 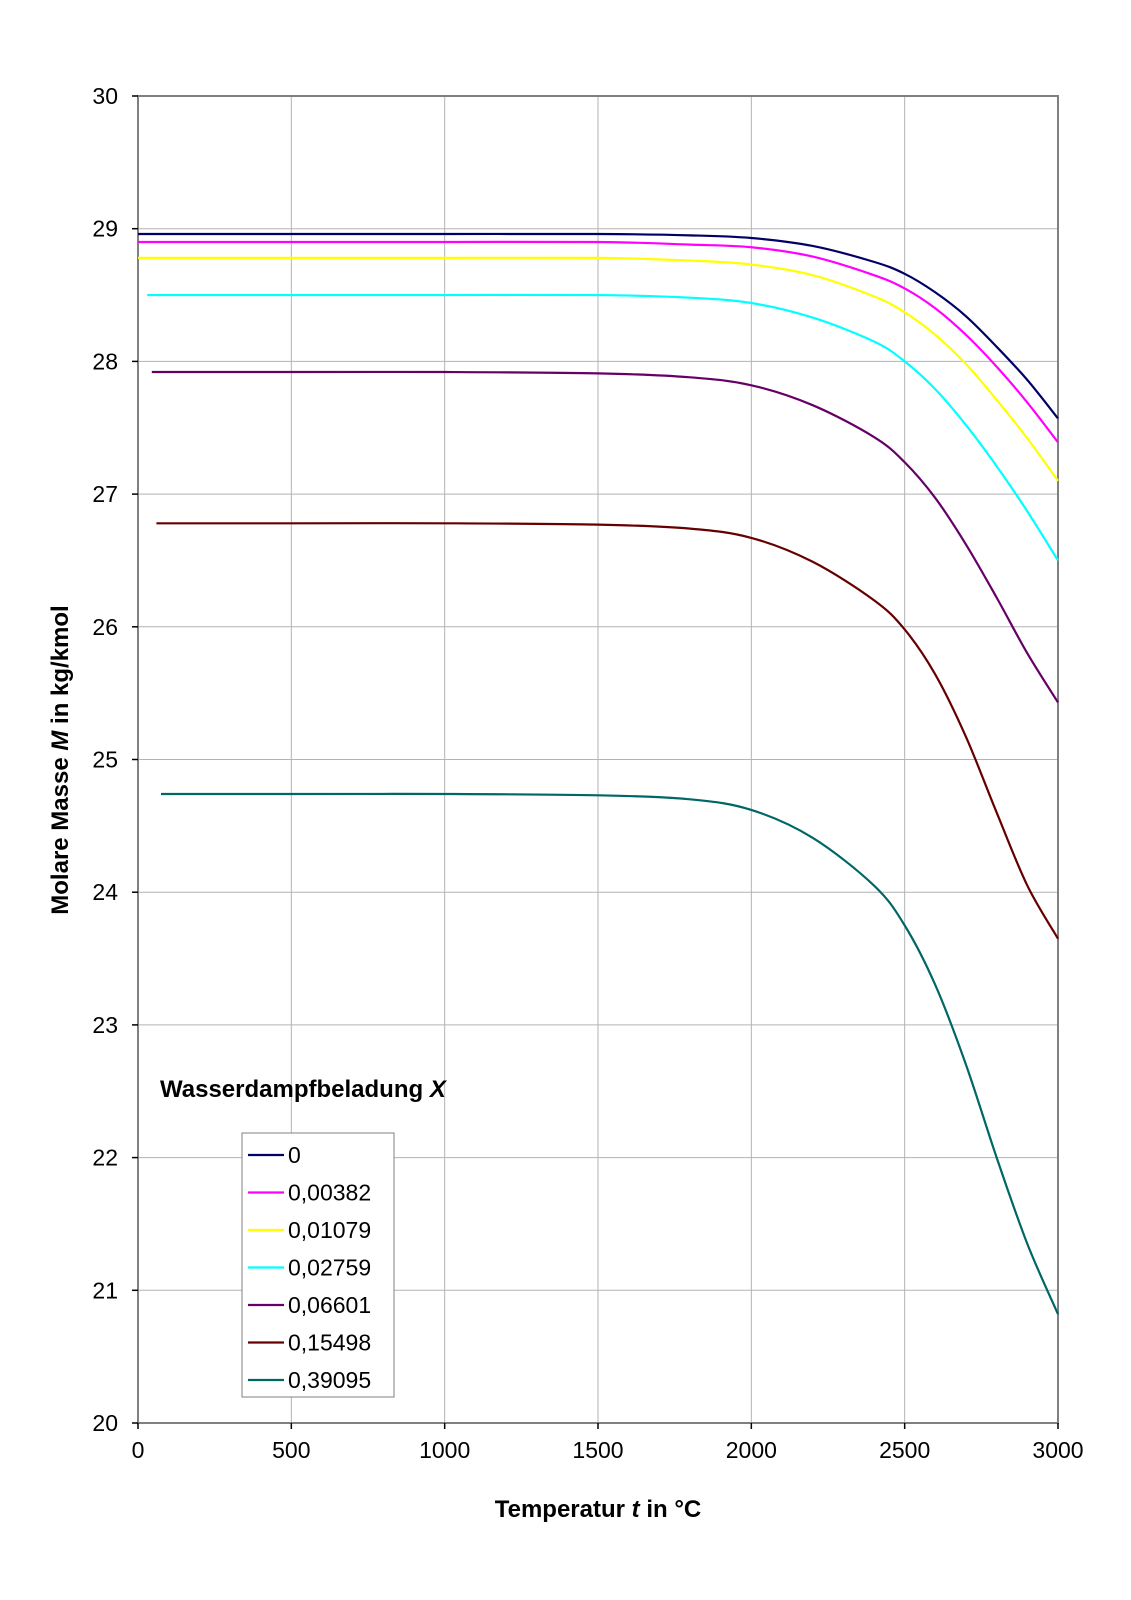 What do you see at coordinates (105, 1025) in the screenshot?
I see `y-tick-label: 23` at bounding box center [105, 1025].